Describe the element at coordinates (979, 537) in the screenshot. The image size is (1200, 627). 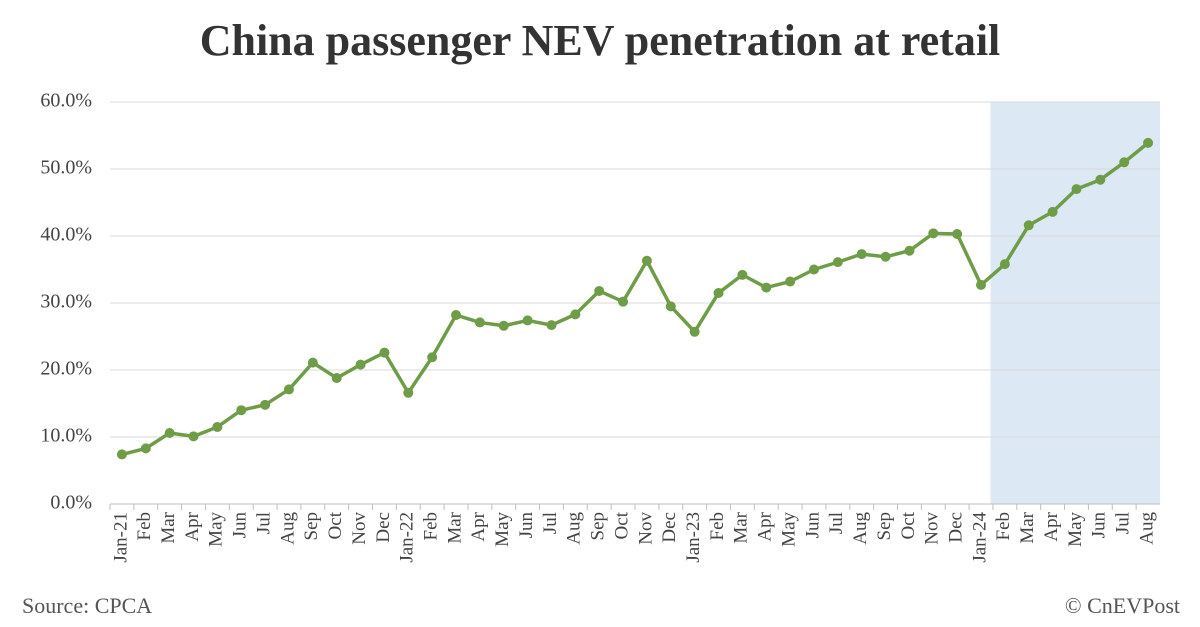
I see `x-tick-label: Jan-24` at that location.